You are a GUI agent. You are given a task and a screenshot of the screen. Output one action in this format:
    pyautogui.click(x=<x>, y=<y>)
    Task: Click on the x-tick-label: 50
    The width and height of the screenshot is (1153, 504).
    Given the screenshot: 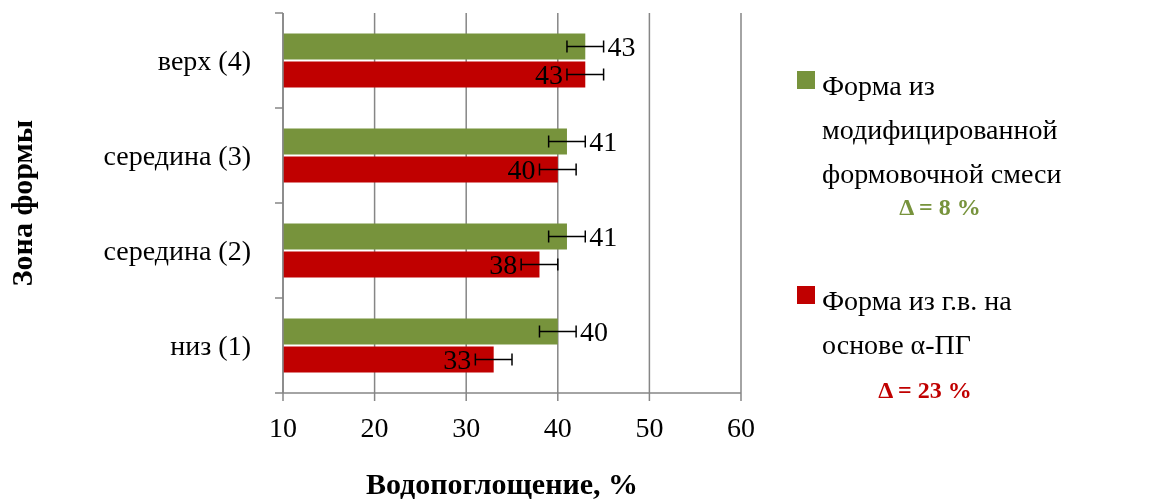 What is the action you would take?
    pyautogui.click(x=649, y=427)
    